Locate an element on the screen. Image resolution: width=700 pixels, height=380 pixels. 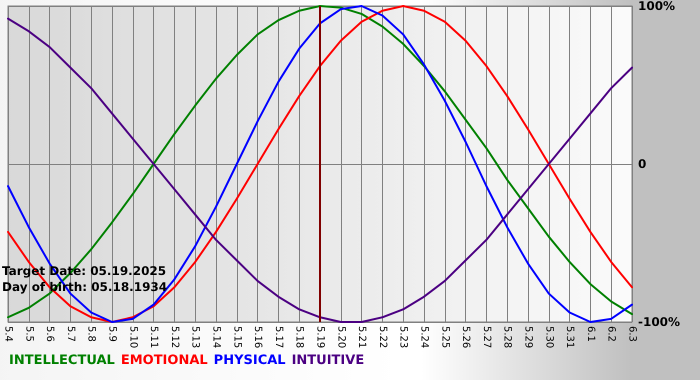
x-tick-label: 5.18 is located at coordinates (299, 337).